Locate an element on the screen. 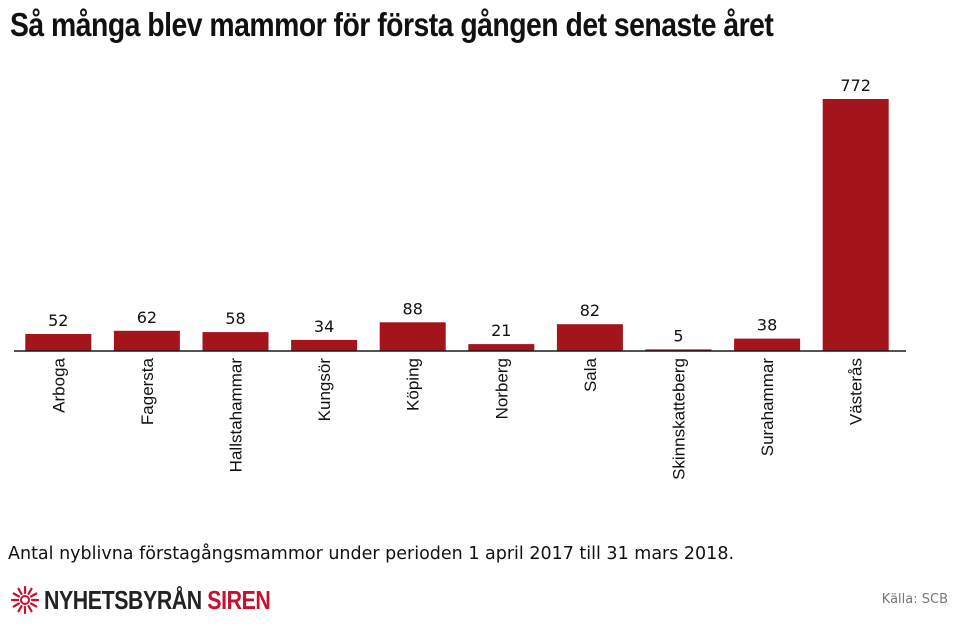 The width and height of the screenshot is (960, 636). bar-fagersta is located at coordinates (146, 340).